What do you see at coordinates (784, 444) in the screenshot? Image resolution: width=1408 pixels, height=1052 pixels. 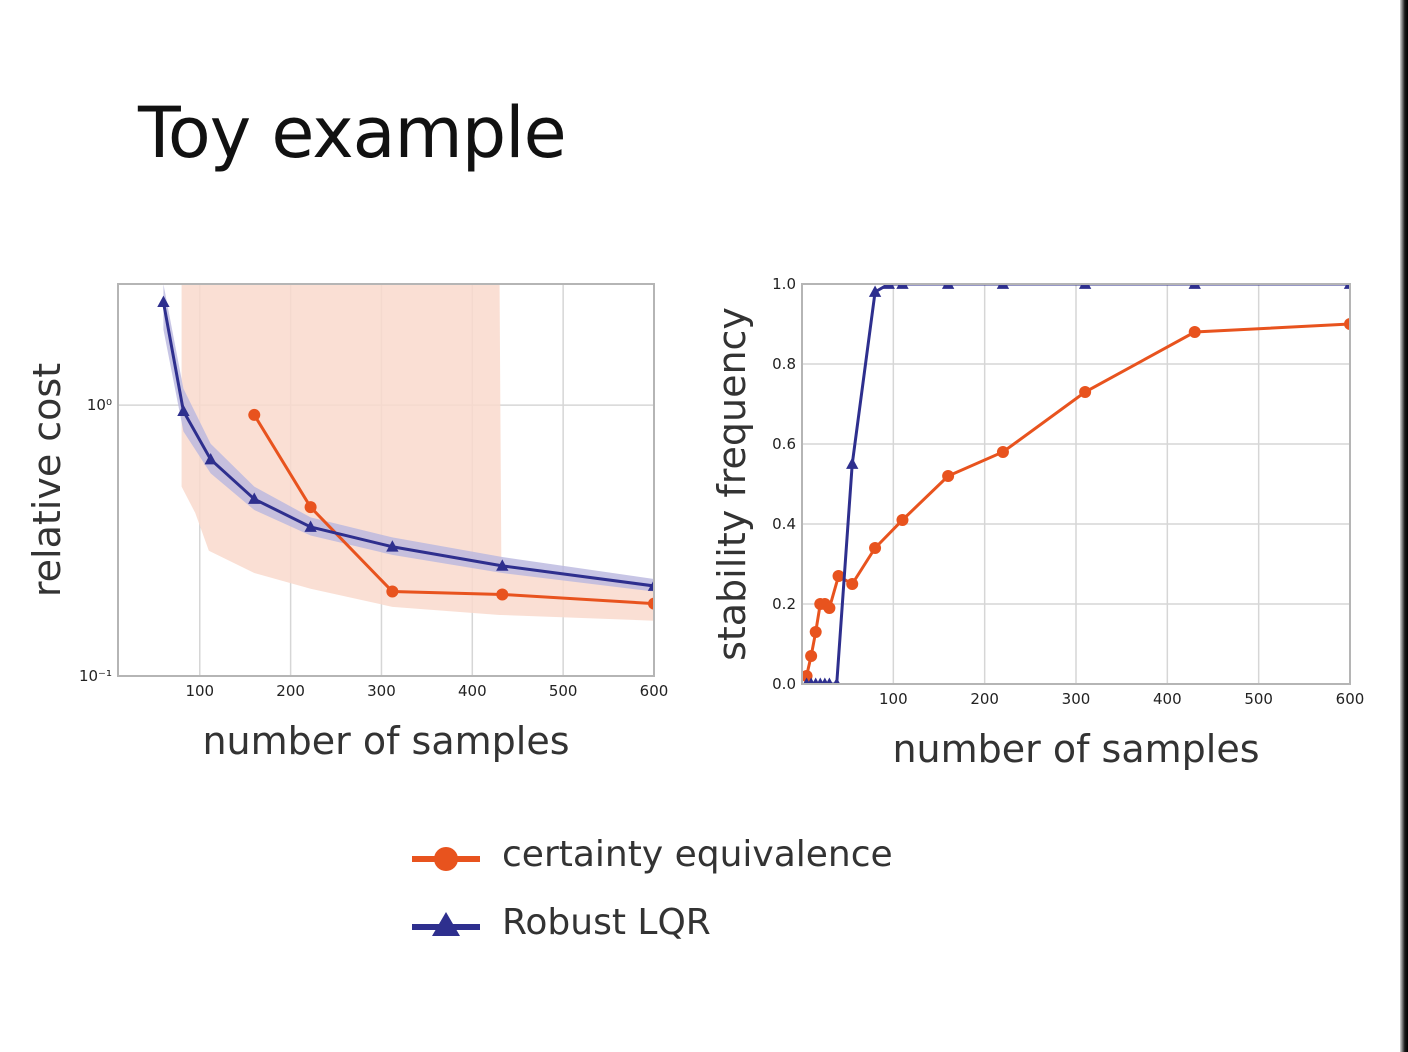 I see `y-tick-label: 0.6` at bounding box center [784, 444].